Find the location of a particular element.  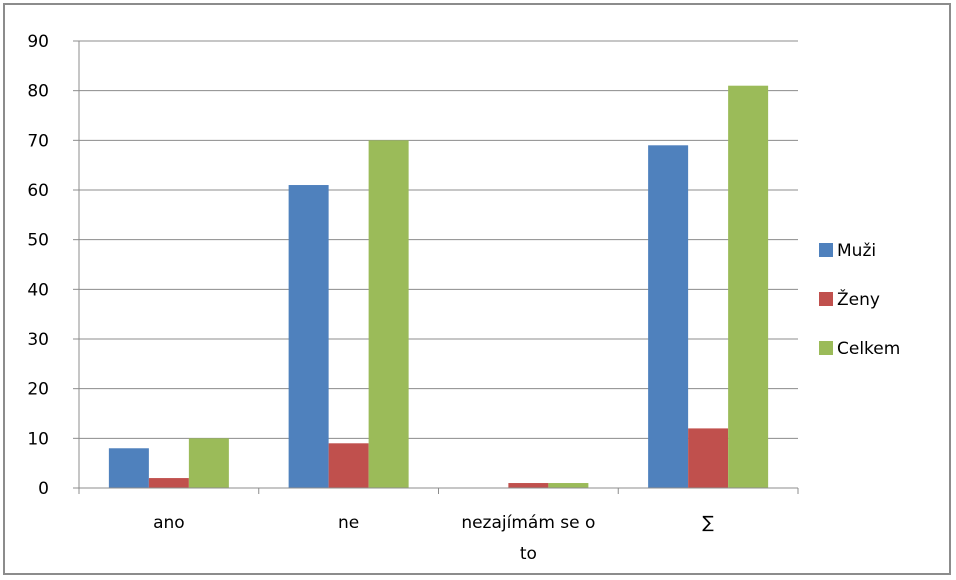

y-tick-label: 90 is located at coordinates (38, 42).